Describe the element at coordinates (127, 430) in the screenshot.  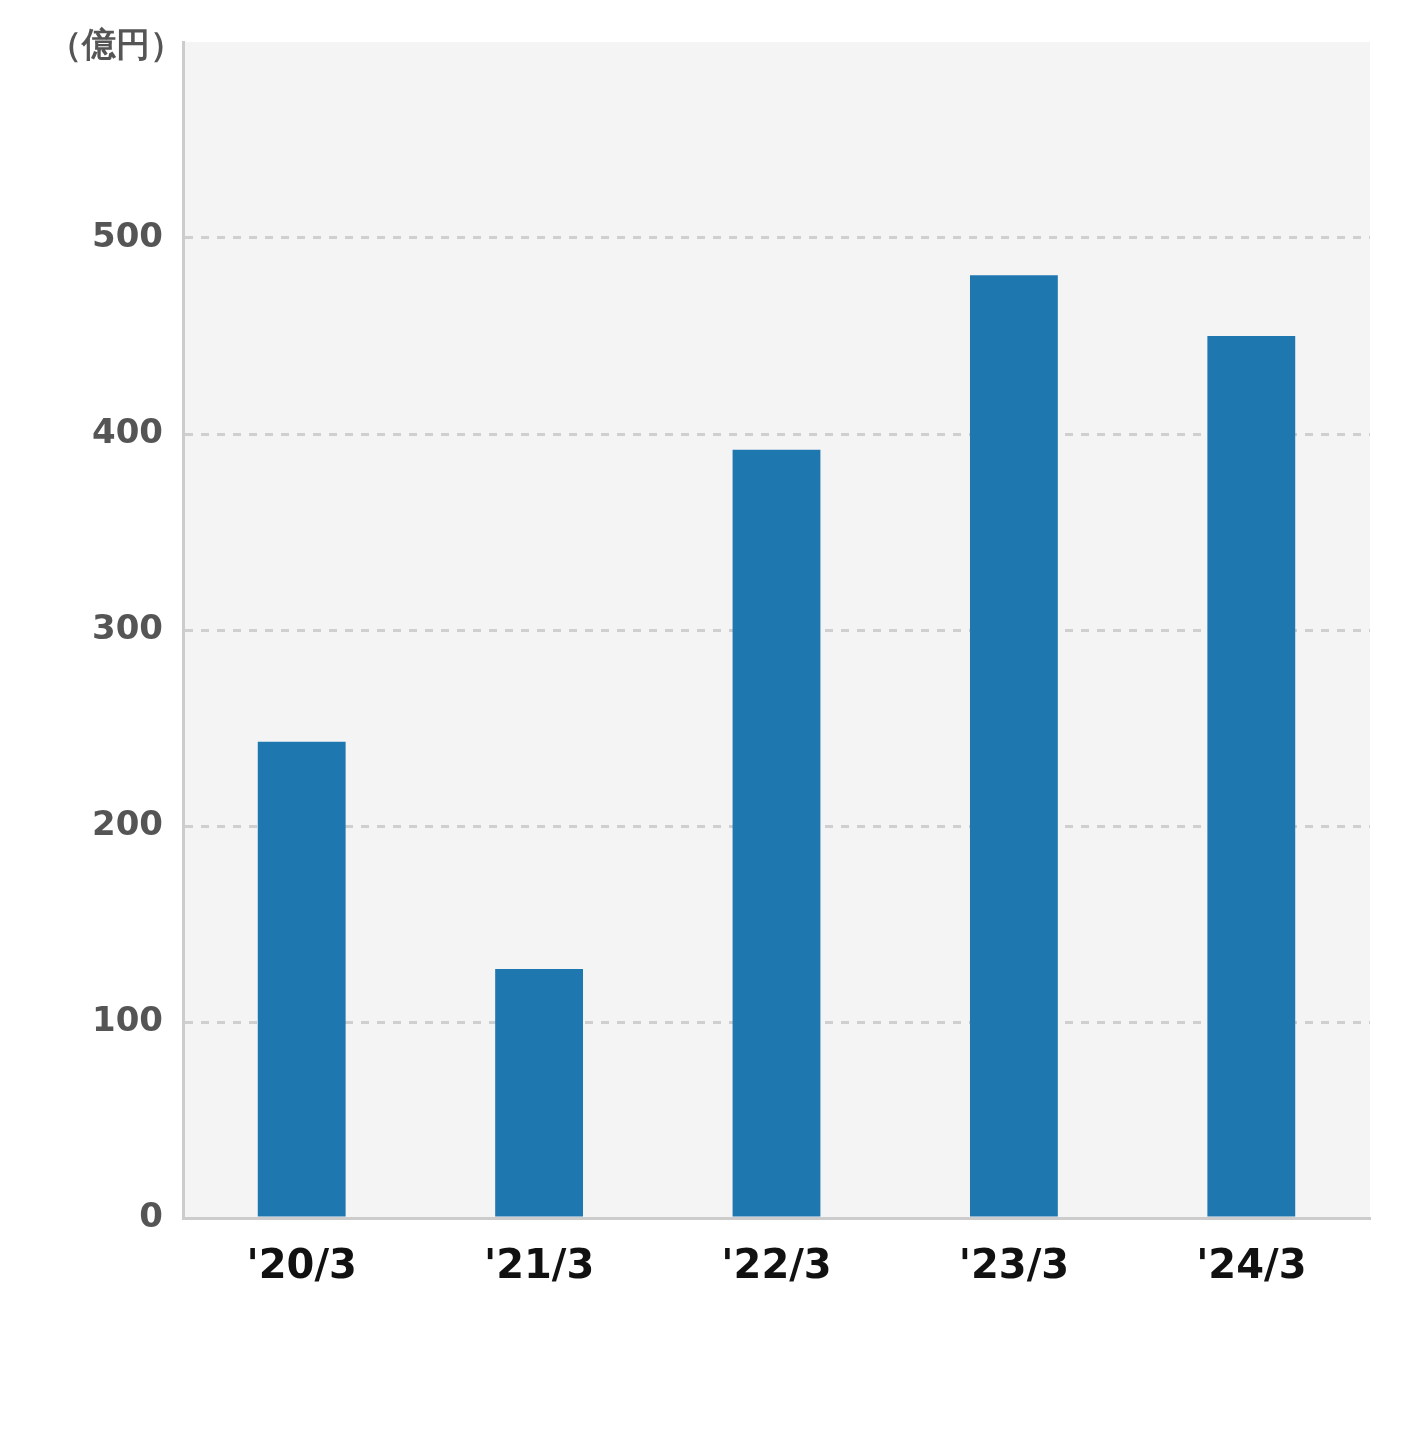
I see `y-tick-label: 400` at that location.